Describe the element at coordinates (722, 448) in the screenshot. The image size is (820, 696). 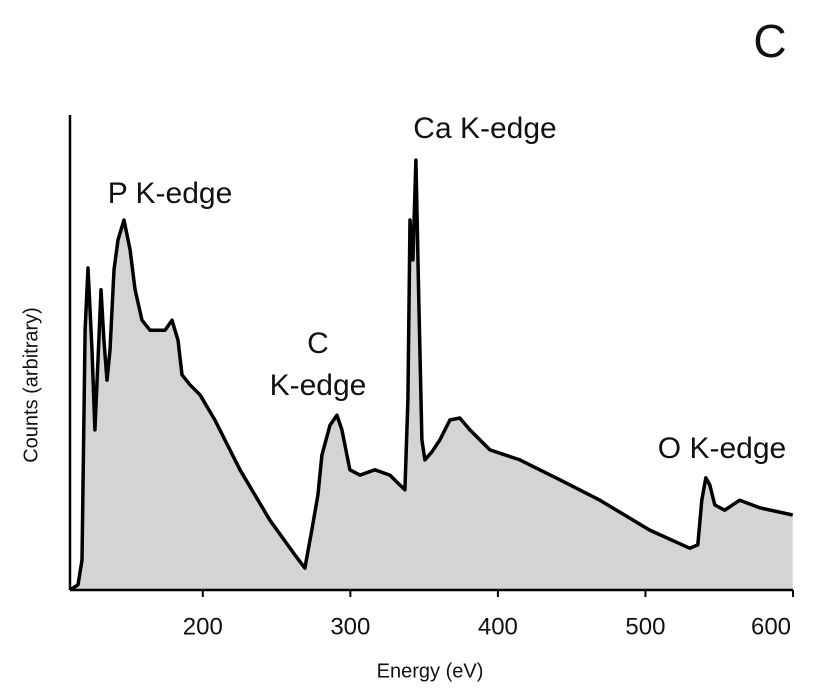
I see `annotation: O K-edge` at that location.